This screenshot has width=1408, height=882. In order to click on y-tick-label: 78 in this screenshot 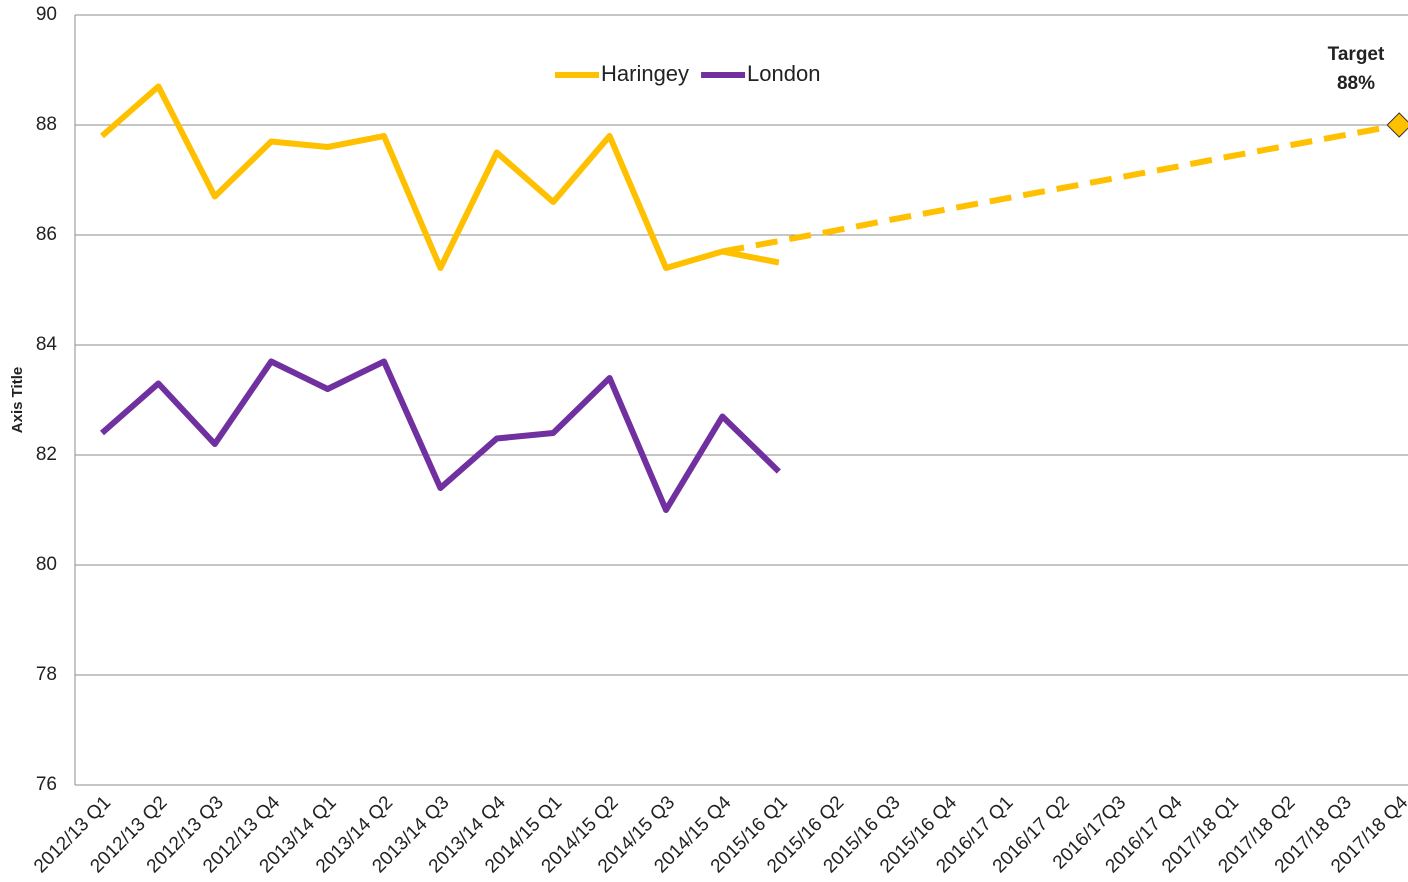, I will do `click(46, 674)`.